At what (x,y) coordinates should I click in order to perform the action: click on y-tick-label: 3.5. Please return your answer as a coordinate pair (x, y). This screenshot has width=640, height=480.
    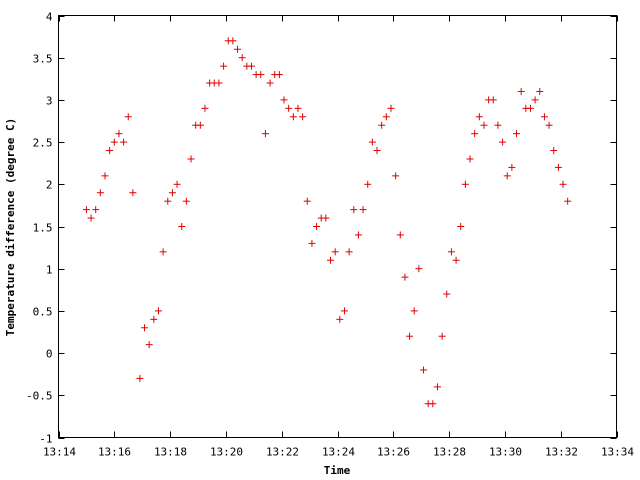
    Looking at the image, I should click on (43, 59).